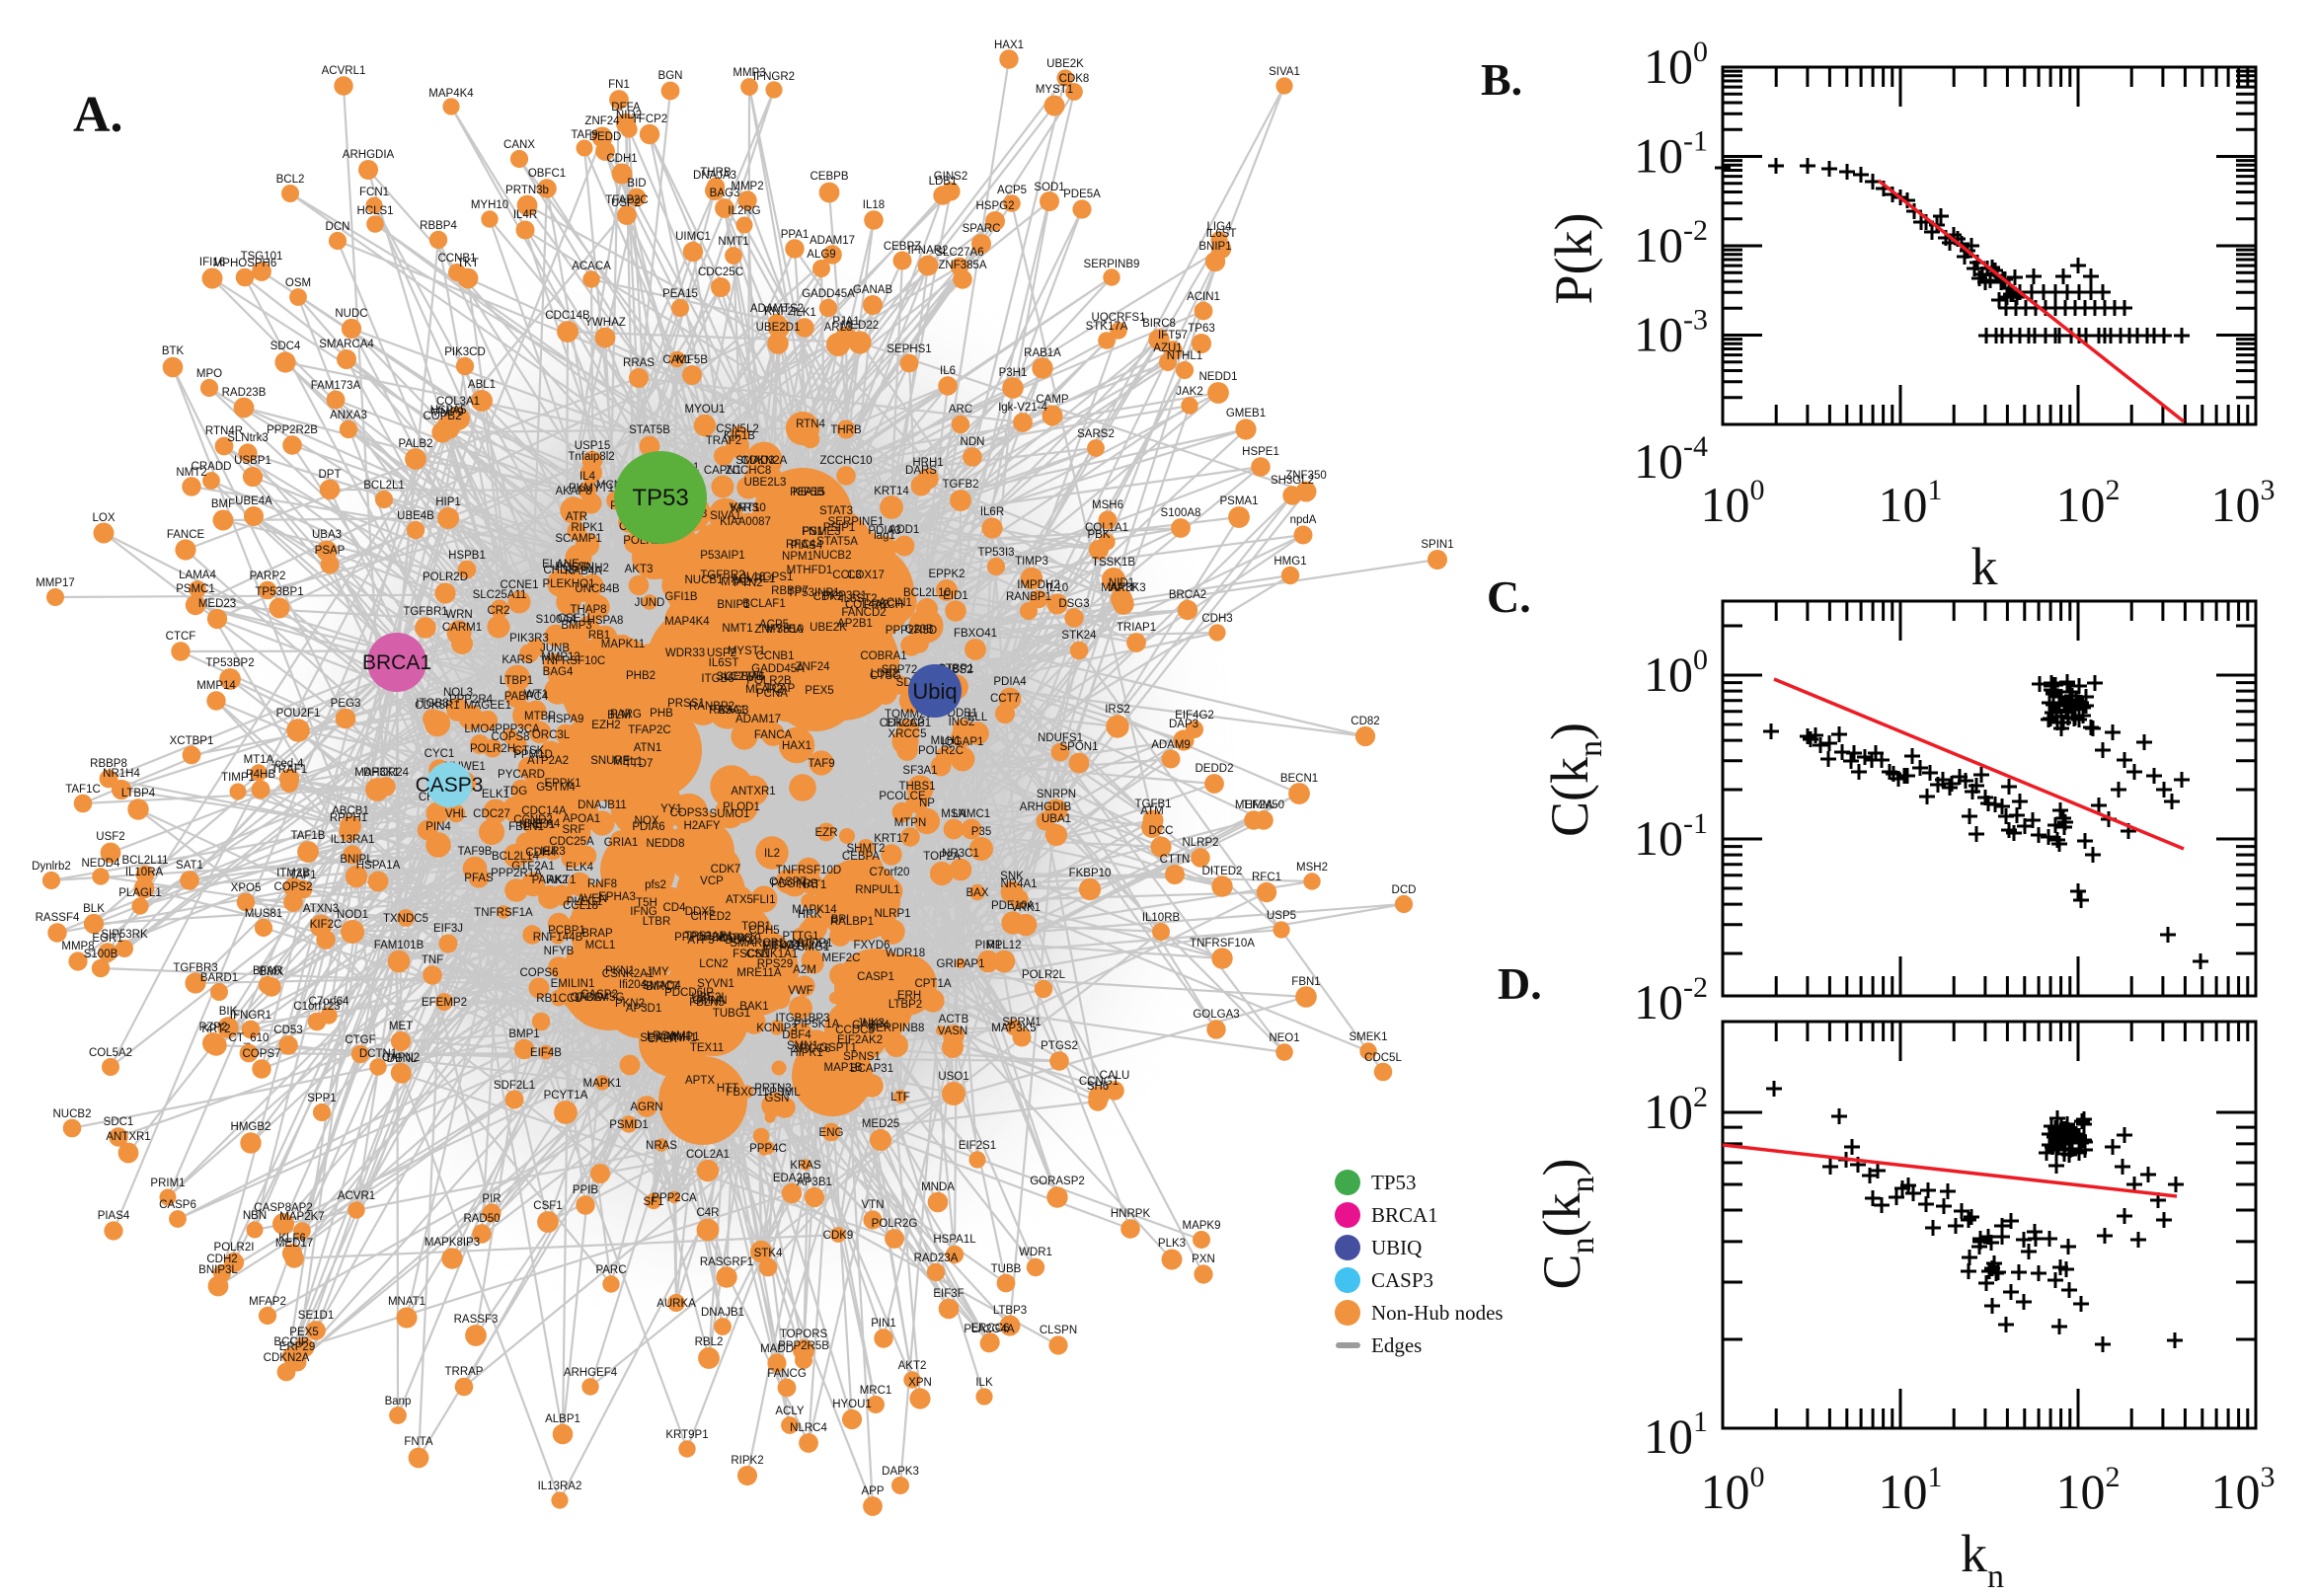  I want to click on svg-text: PARP2, so click(268, 576).